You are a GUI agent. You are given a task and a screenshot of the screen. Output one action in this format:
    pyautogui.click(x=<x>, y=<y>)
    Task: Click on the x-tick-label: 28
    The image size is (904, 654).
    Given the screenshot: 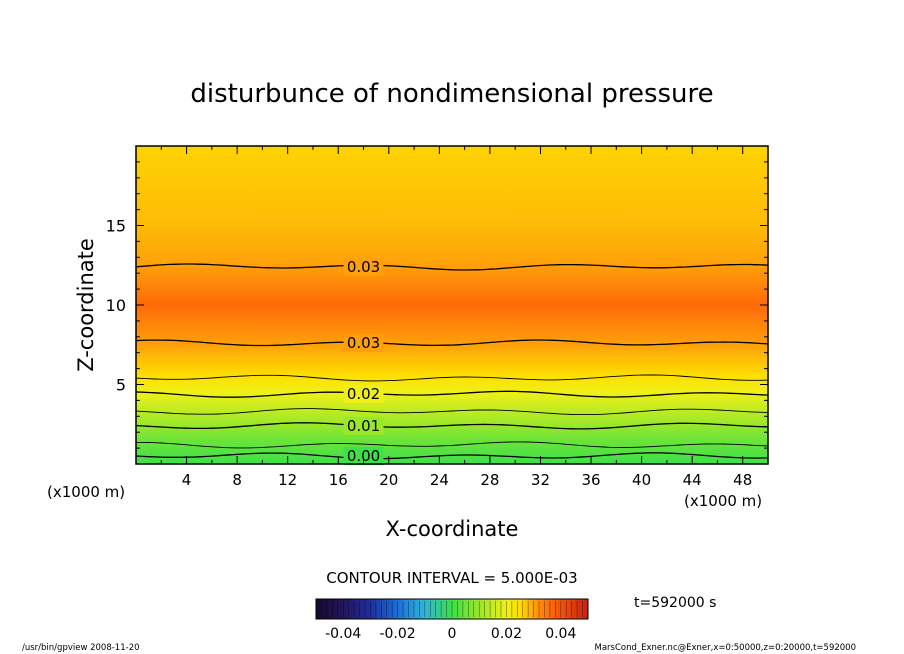 What is the action you would take?
    pyautogui.click(x=489, y=480)
    